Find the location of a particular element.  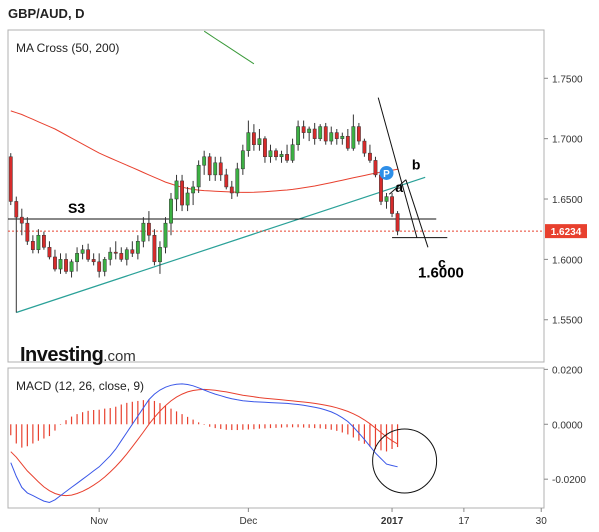

x-tick-label: Dec is located at coordinates (248, 521).